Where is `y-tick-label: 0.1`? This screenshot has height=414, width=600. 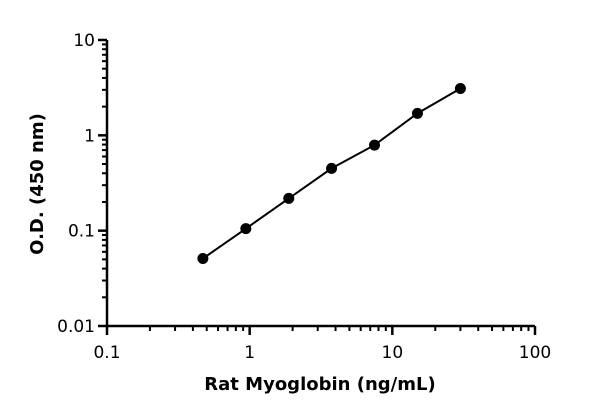 y-tick-label: 0.1 is located at coordinates (81, 232).